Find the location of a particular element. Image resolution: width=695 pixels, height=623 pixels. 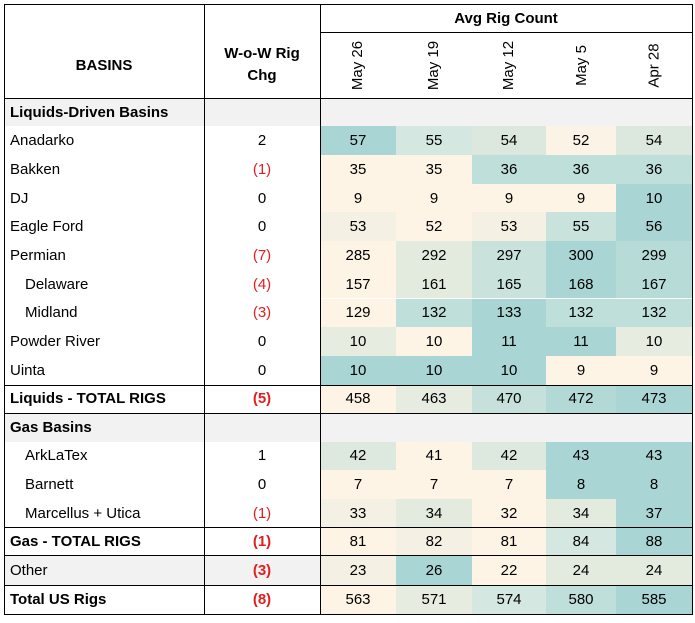

rig-count-value: 82 is located at coordinates (434, 541).